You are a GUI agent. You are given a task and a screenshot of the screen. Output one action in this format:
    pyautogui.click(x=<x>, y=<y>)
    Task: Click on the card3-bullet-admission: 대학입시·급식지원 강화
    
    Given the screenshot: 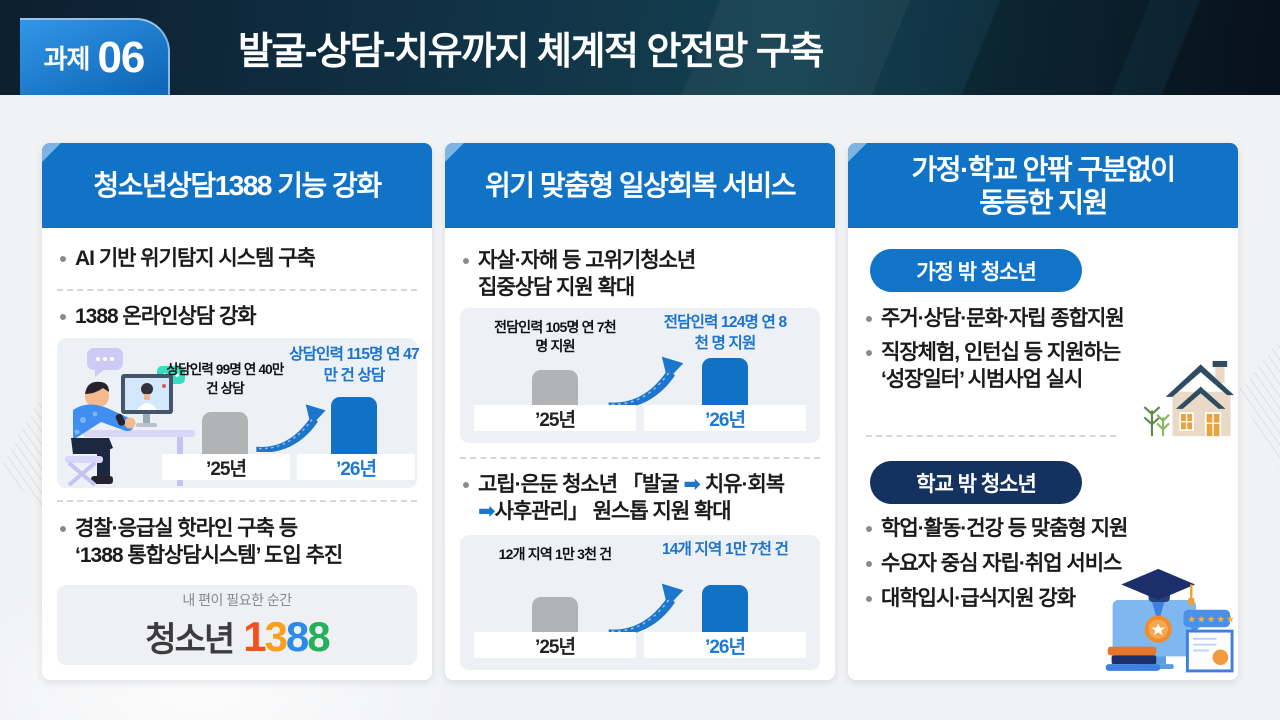 What is the action you would take?
    pyautogui.click(x=1046, y=598)
    